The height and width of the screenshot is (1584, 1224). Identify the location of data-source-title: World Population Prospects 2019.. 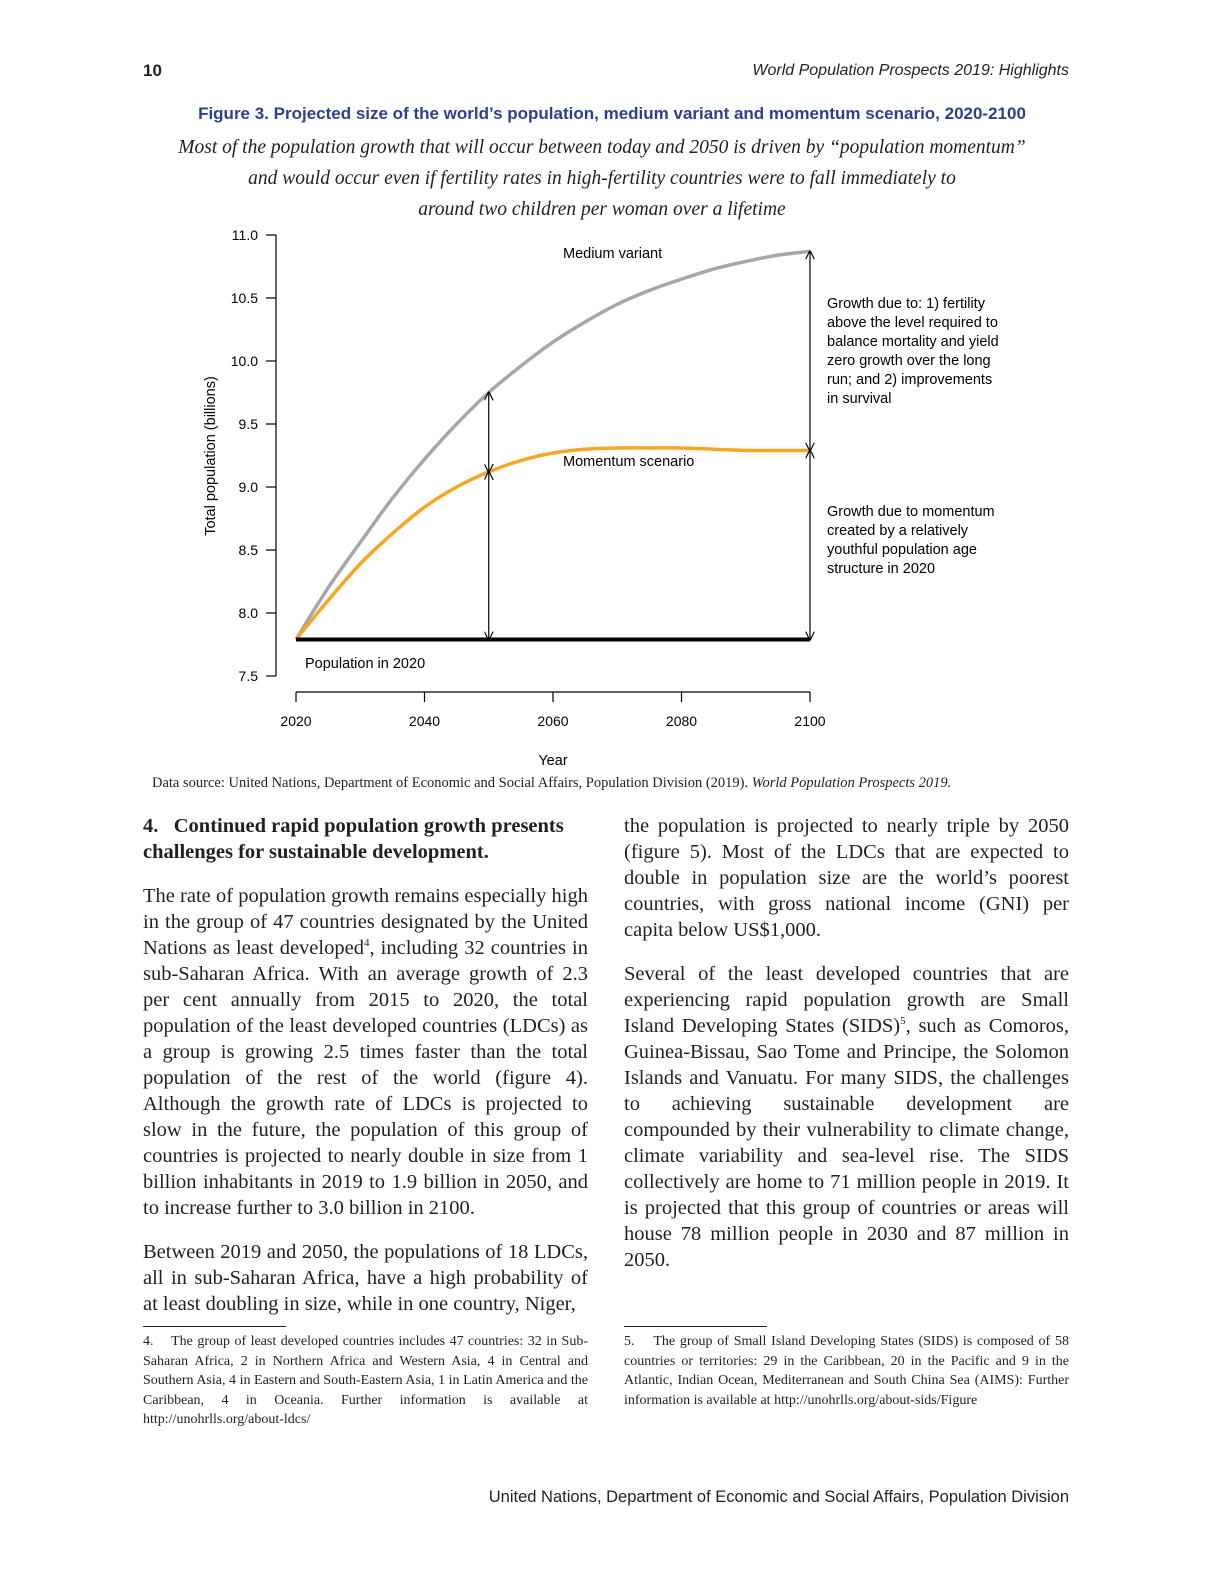
(851, 783).